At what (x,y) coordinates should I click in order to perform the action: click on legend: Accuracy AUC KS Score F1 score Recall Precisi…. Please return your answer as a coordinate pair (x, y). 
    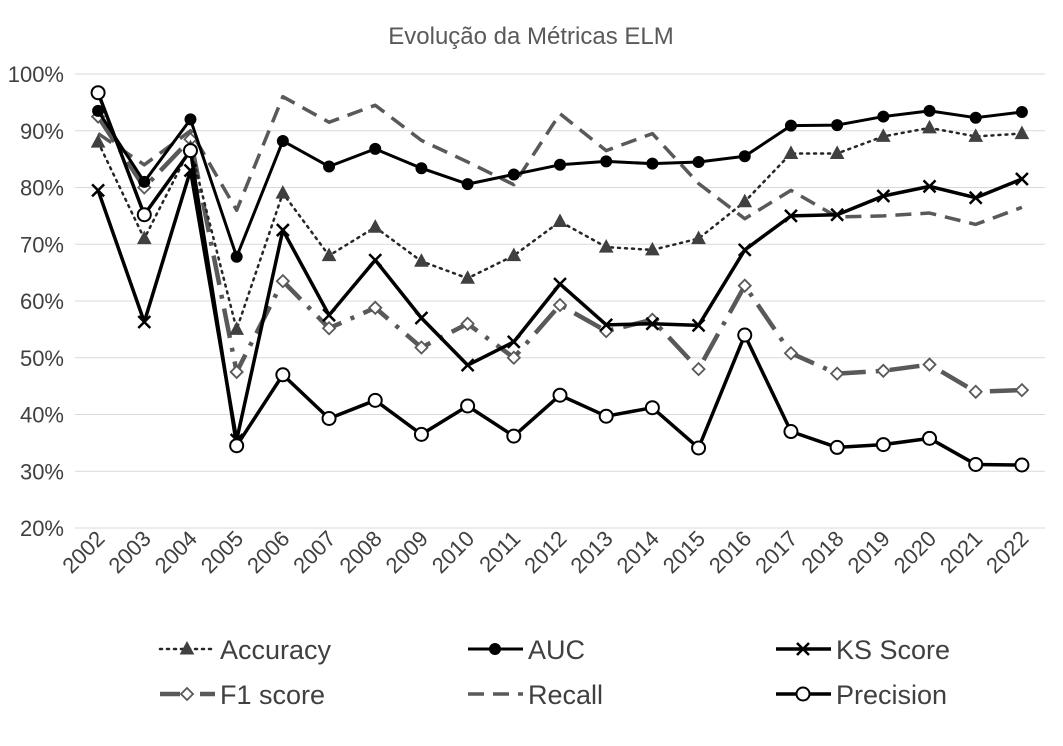
    Looking at the image, I should click on (554, 672).